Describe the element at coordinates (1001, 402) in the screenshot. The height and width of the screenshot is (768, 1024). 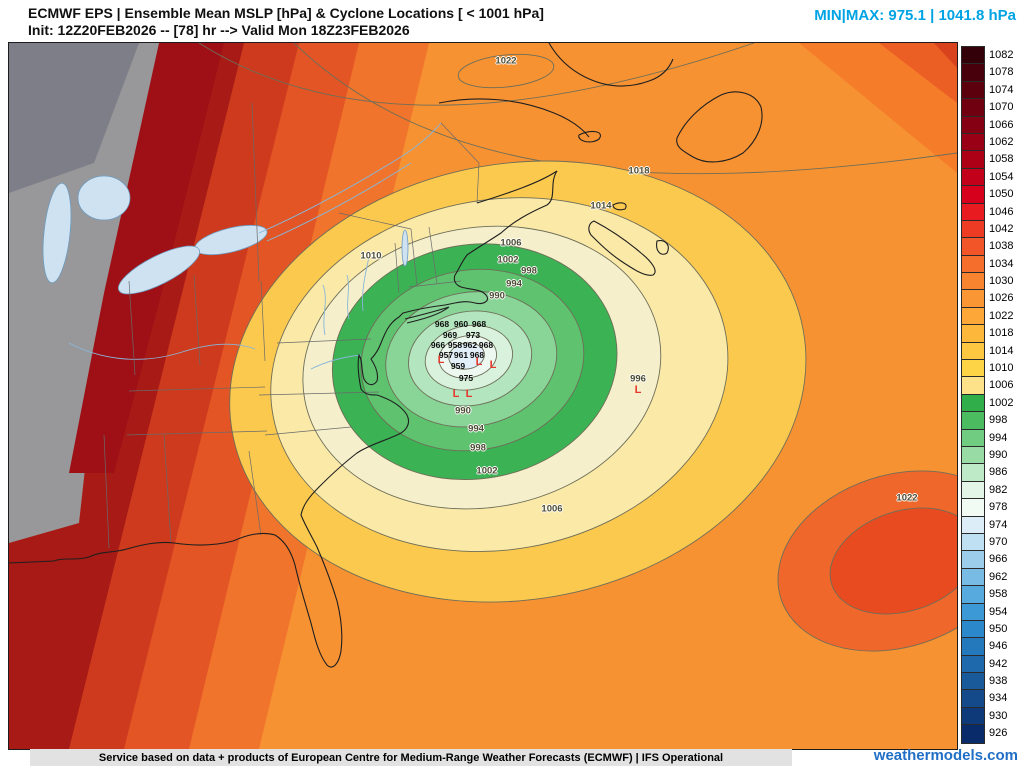
I see `colorbar-value: 1002` at that location.